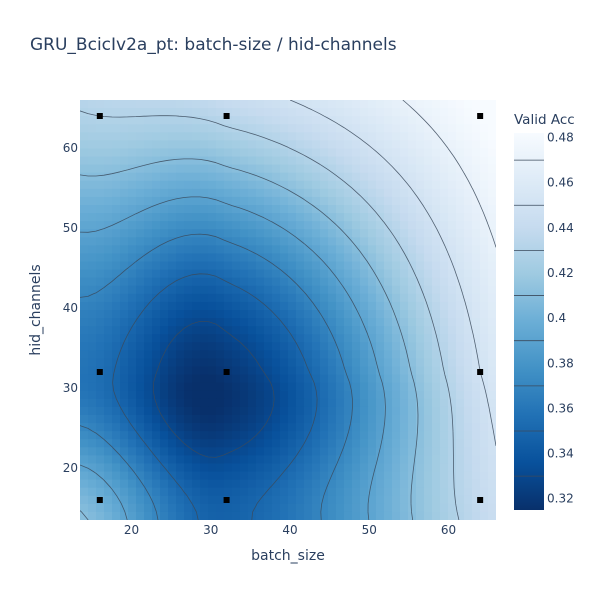 The width and height of the screenshot is (600, 600). I want to click on contour-line, so click(449, 174).